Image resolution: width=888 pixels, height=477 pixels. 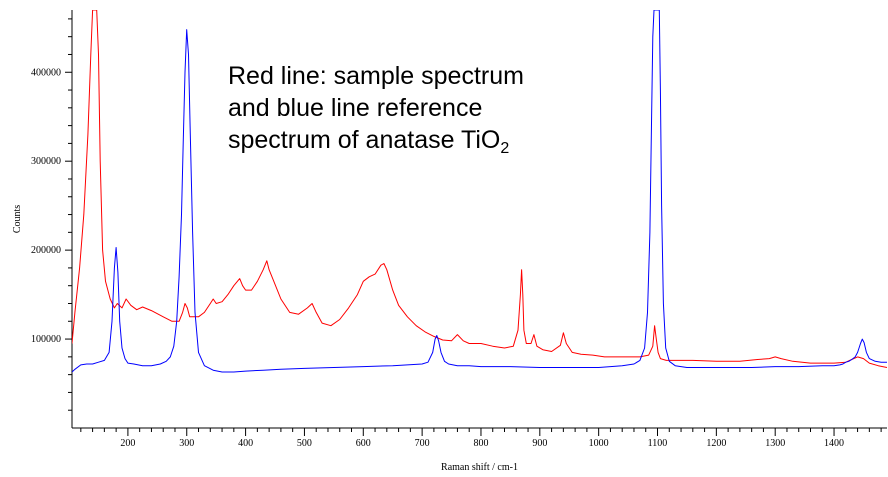 What do you see at coordinates (539, 443) in the screenshot?
I see `x-tick-label: 900` at bounding box center [539, 443].